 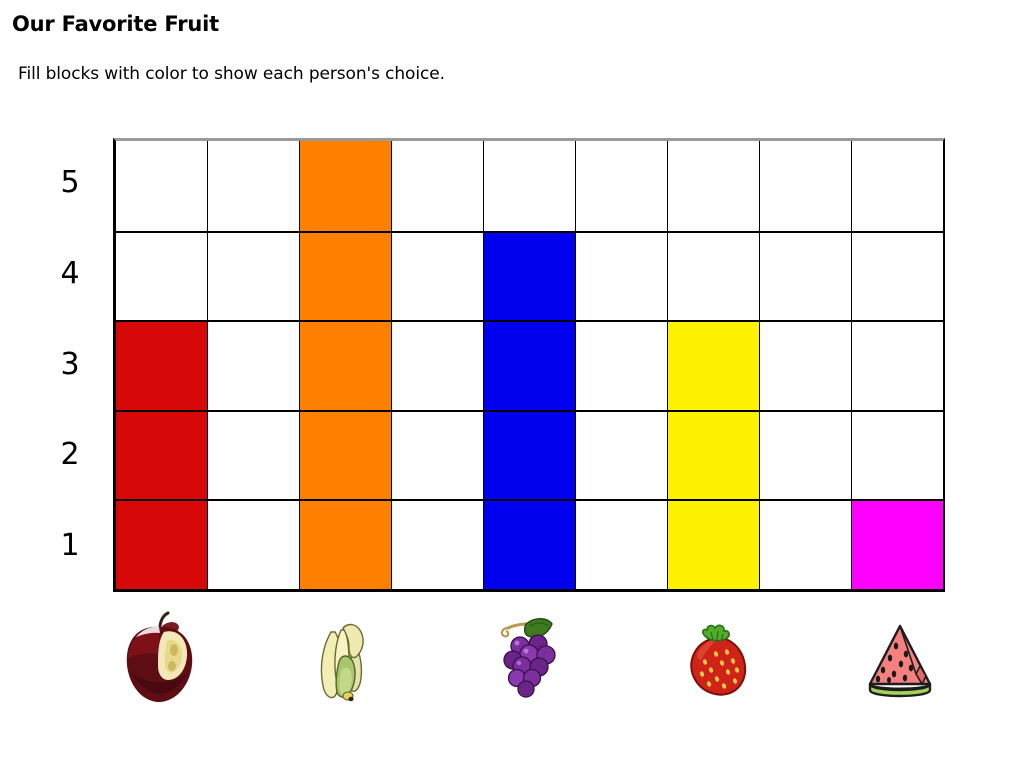 What do you see at coordinates (805, 366) in the screenshot?
I see `grid-cell-r3-c8` at bounding box center [805, 366].